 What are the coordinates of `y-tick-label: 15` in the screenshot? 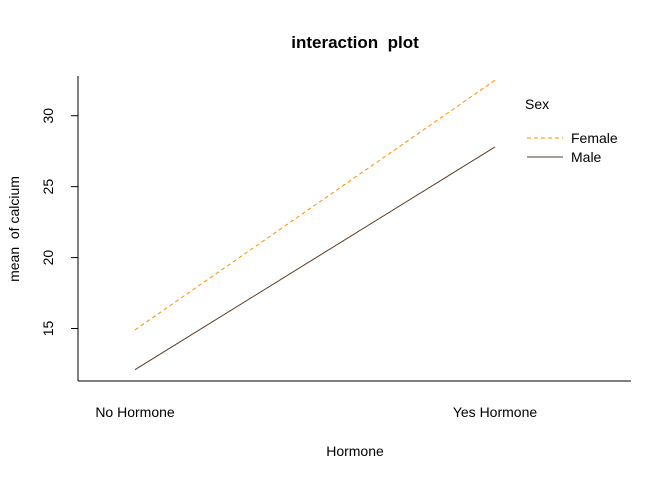 It's located at (48, 329).